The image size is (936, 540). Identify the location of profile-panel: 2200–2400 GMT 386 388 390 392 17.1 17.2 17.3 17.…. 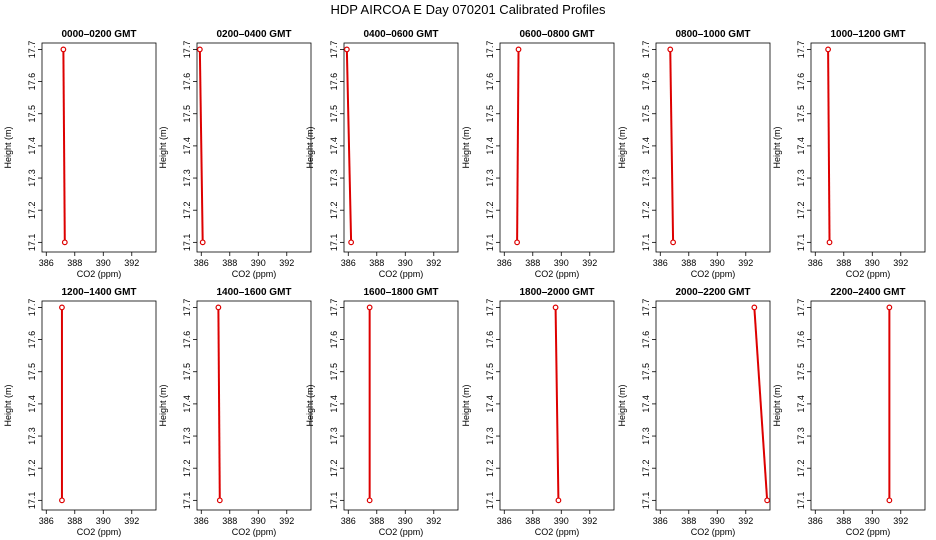
(849, 412).